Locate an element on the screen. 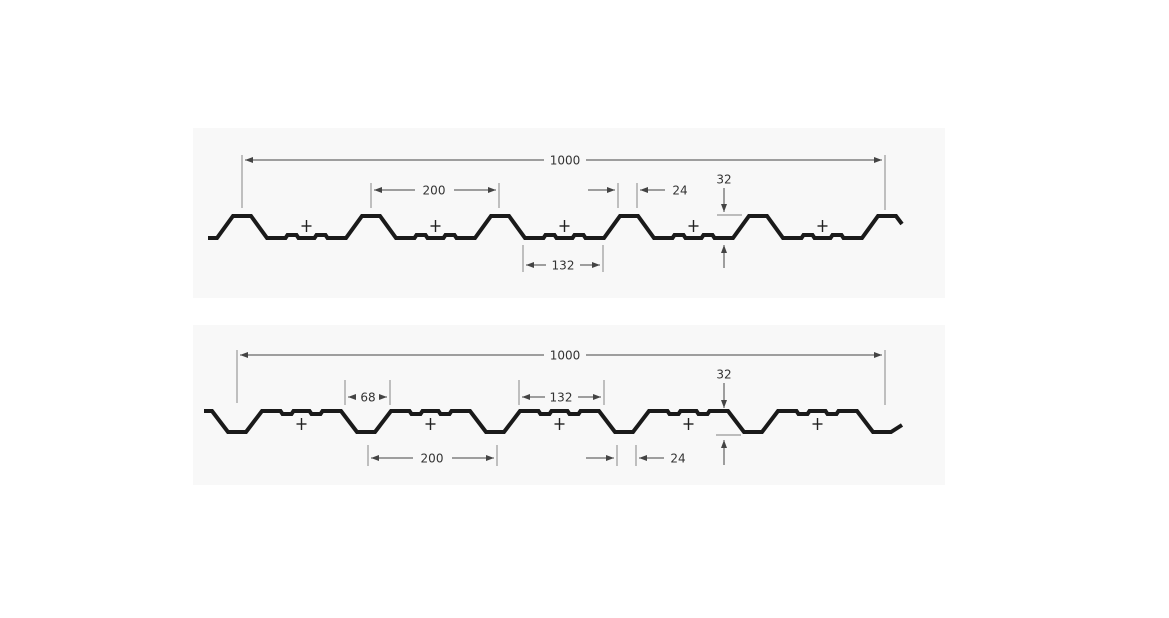 Image resolution: width=1169 pixels, height=618 pixels. top-profile-group: 1000 200 24 32 132 is located at coordinates (556, 213).